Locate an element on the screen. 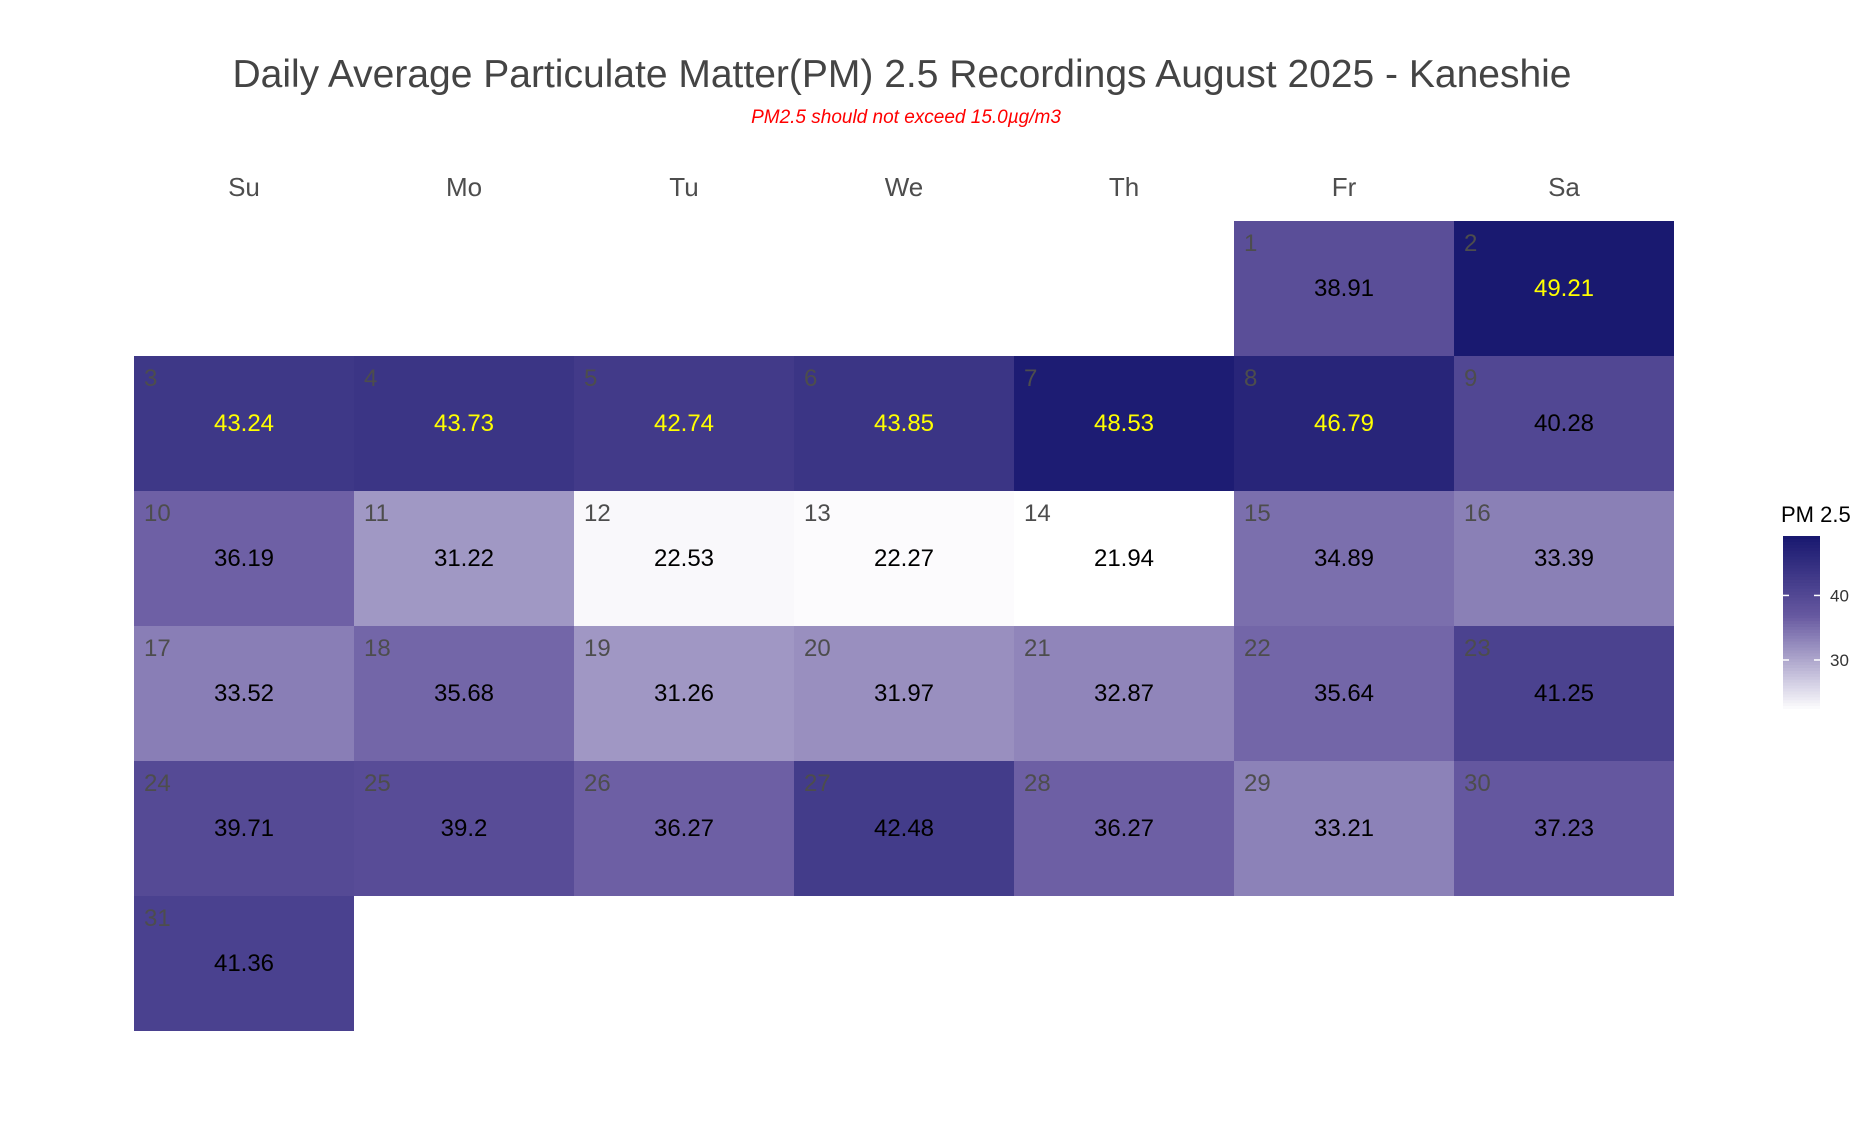 Image resolution: width=1873 pixels, height=1128 pixels. day-value: 33.52 is located at coordinates (244, 693).